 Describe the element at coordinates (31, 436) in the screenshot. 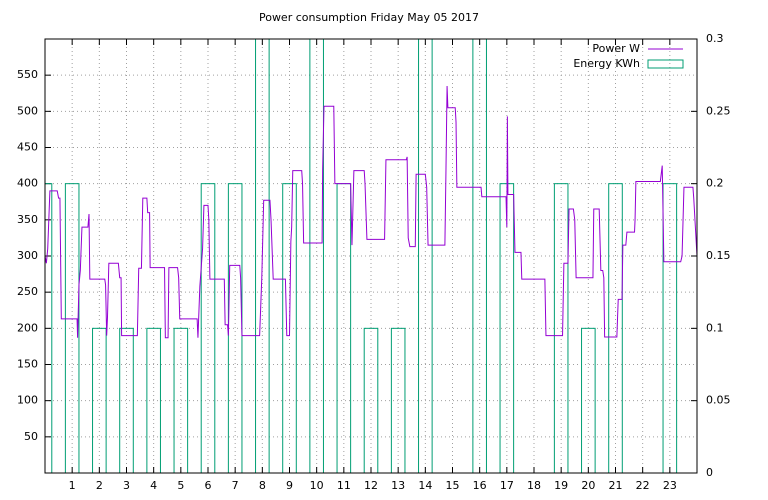

I see `y-tick-label: 50` at that location.